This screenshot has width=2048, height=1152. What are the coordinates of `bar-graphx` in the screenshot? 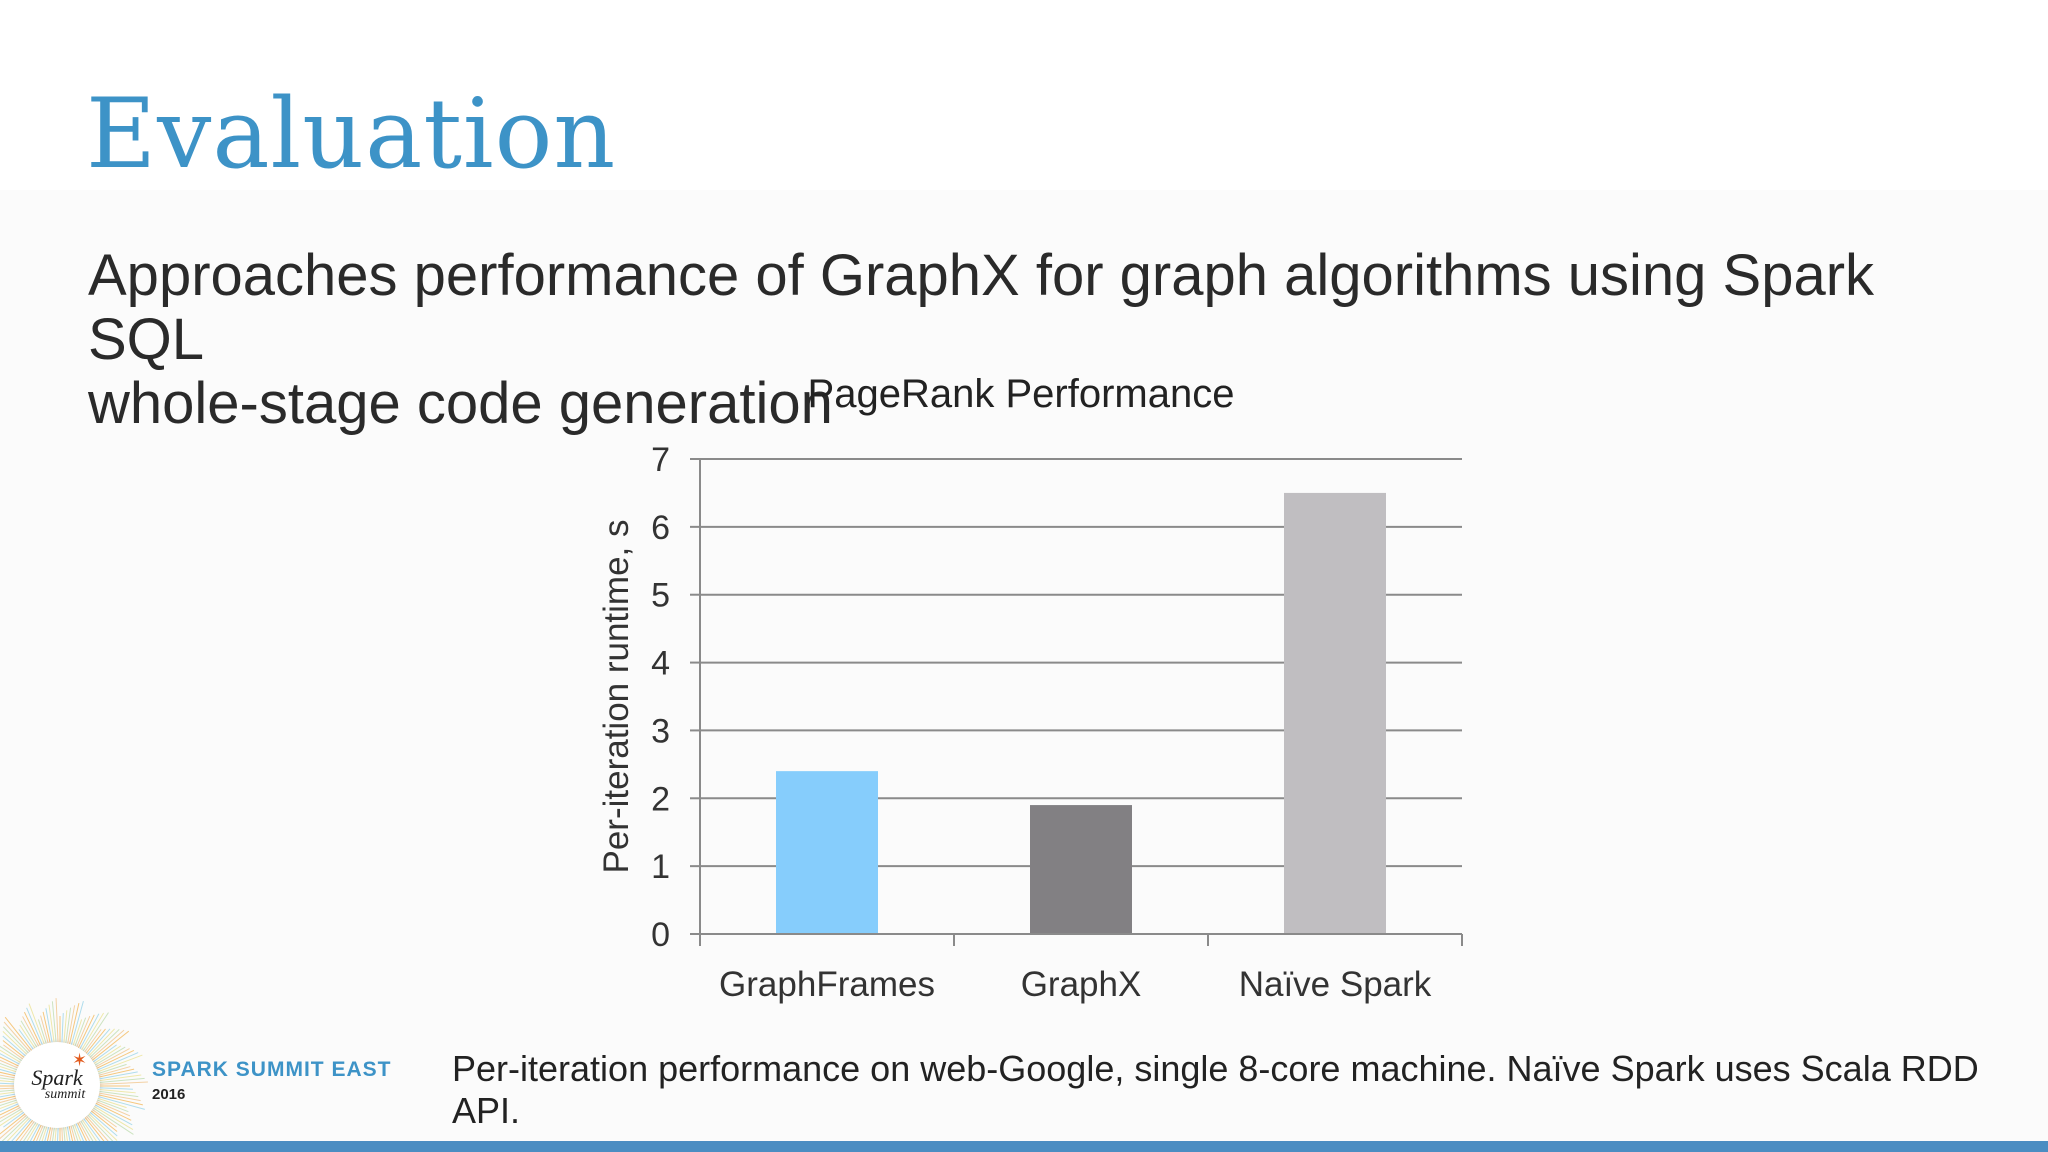 It's located at (1081, 869).